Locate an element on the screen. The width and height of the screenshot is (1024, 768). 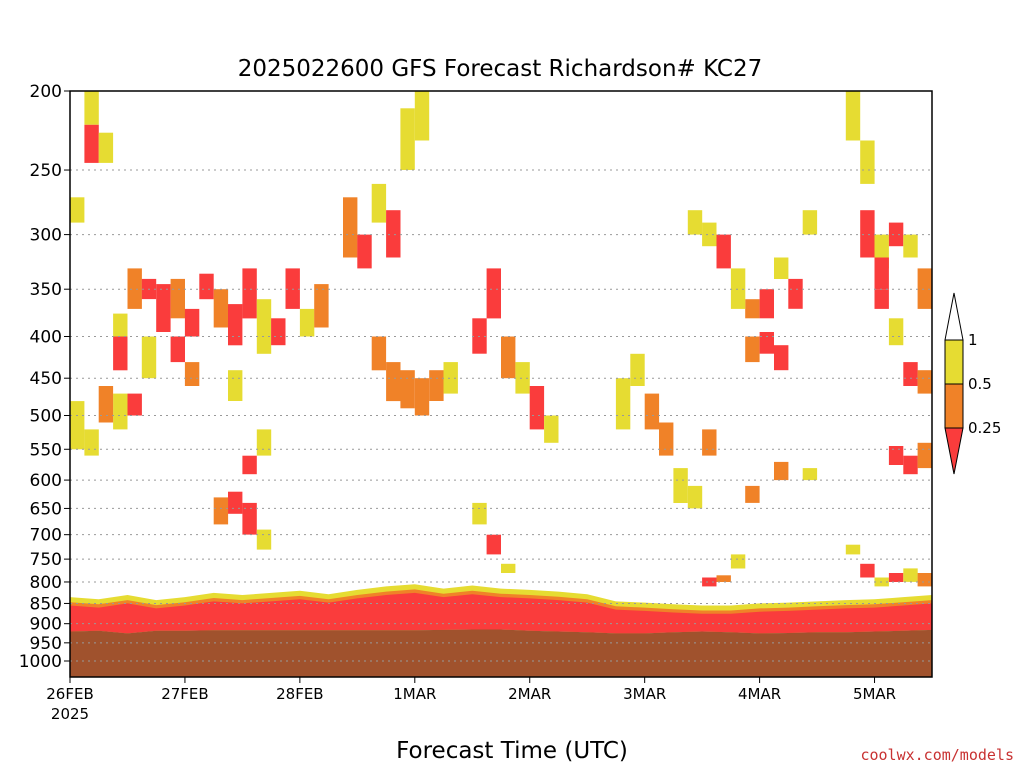
x-tick-label: 5MAR is located at coordinates (874, 694).